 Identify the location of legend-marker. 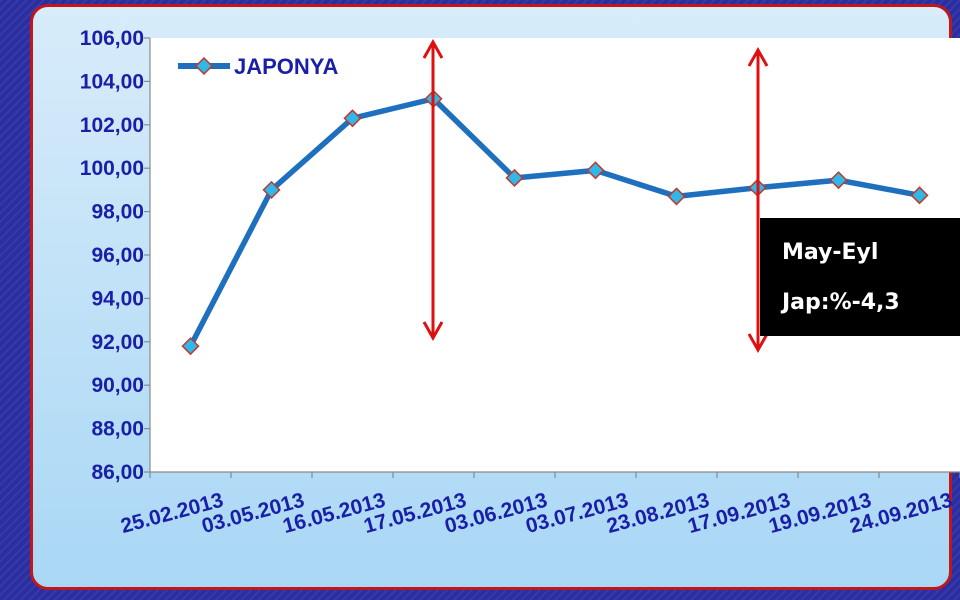
(204, 66).